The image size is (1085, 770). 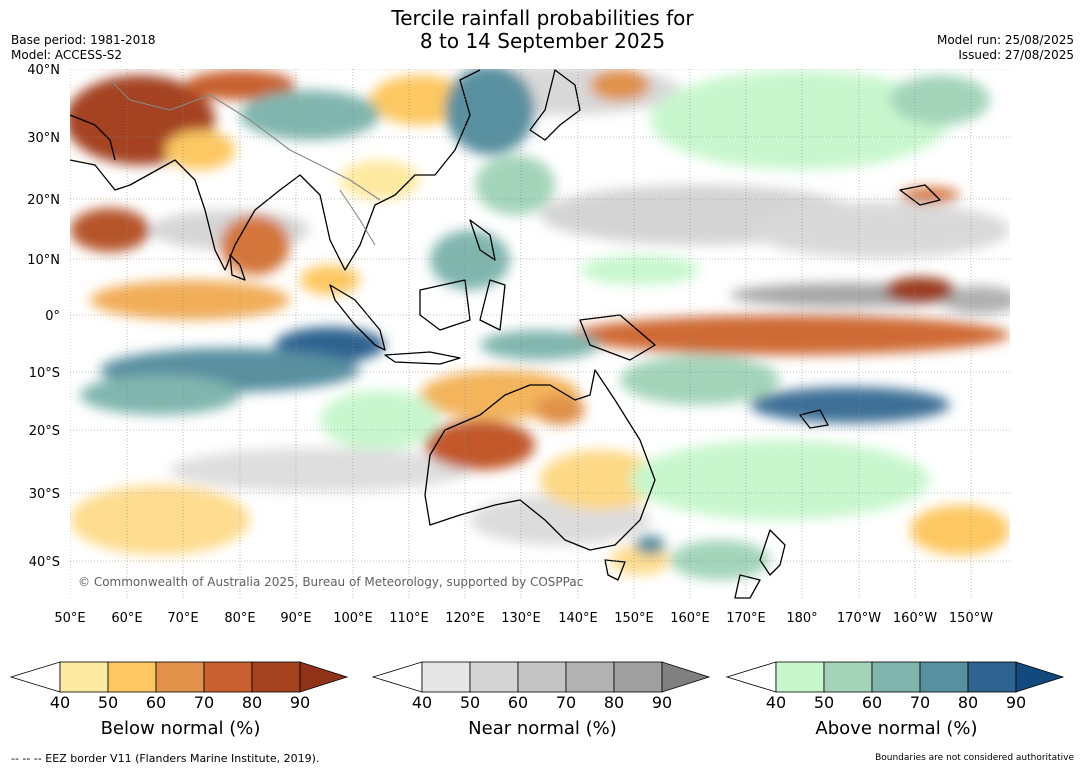 What do you see at coordinates (67, 55) in the screenshot?
I see `model-name: Model: ACCESS-S2` at bounding box center [67, 55].